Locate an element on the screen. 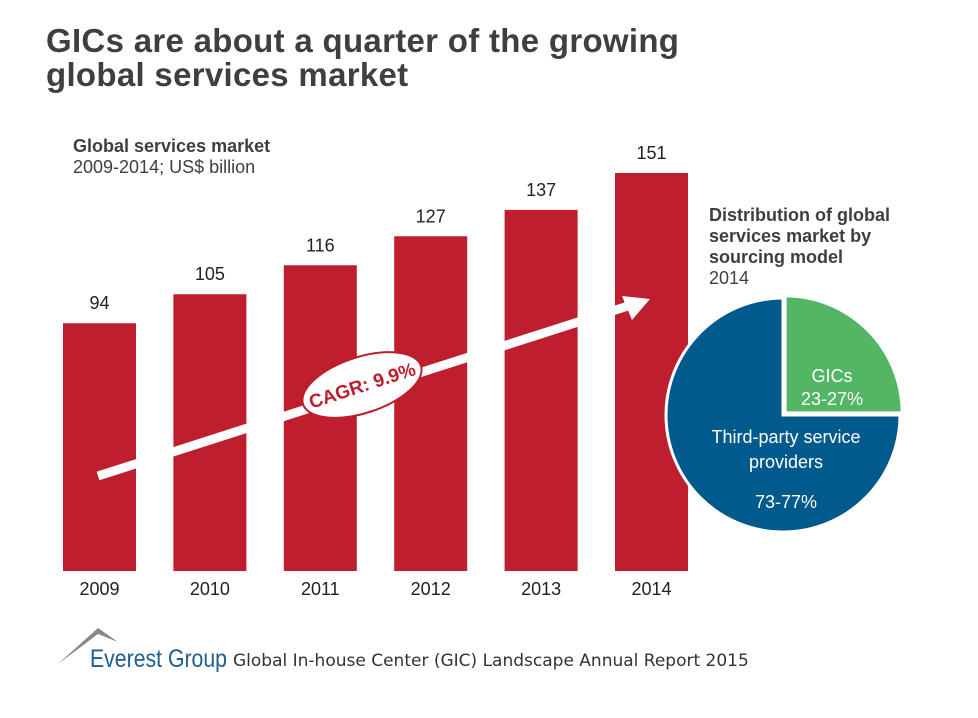 Image resolution: width=978 pixels, height=718 pixels. pie-chart-subtitle: 2014 is located at coordinates (729, 278).